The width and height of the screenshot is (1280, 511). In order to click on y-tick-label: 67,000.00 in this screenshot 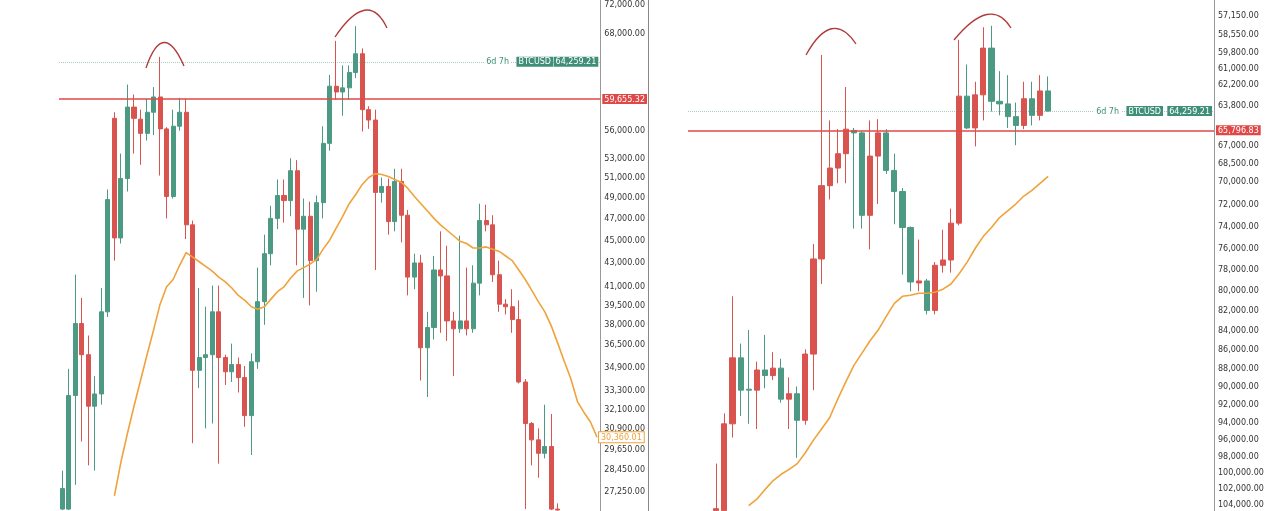, I will do `click(1238, 145)`.